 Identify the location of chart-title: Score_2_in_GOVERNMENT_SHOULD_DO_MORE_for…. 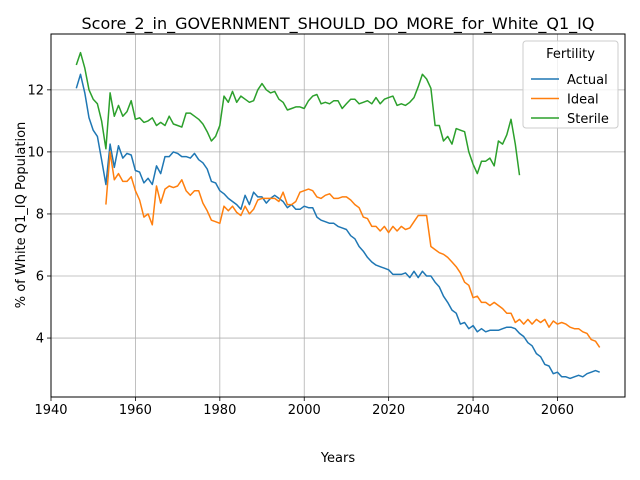
(338, 24).